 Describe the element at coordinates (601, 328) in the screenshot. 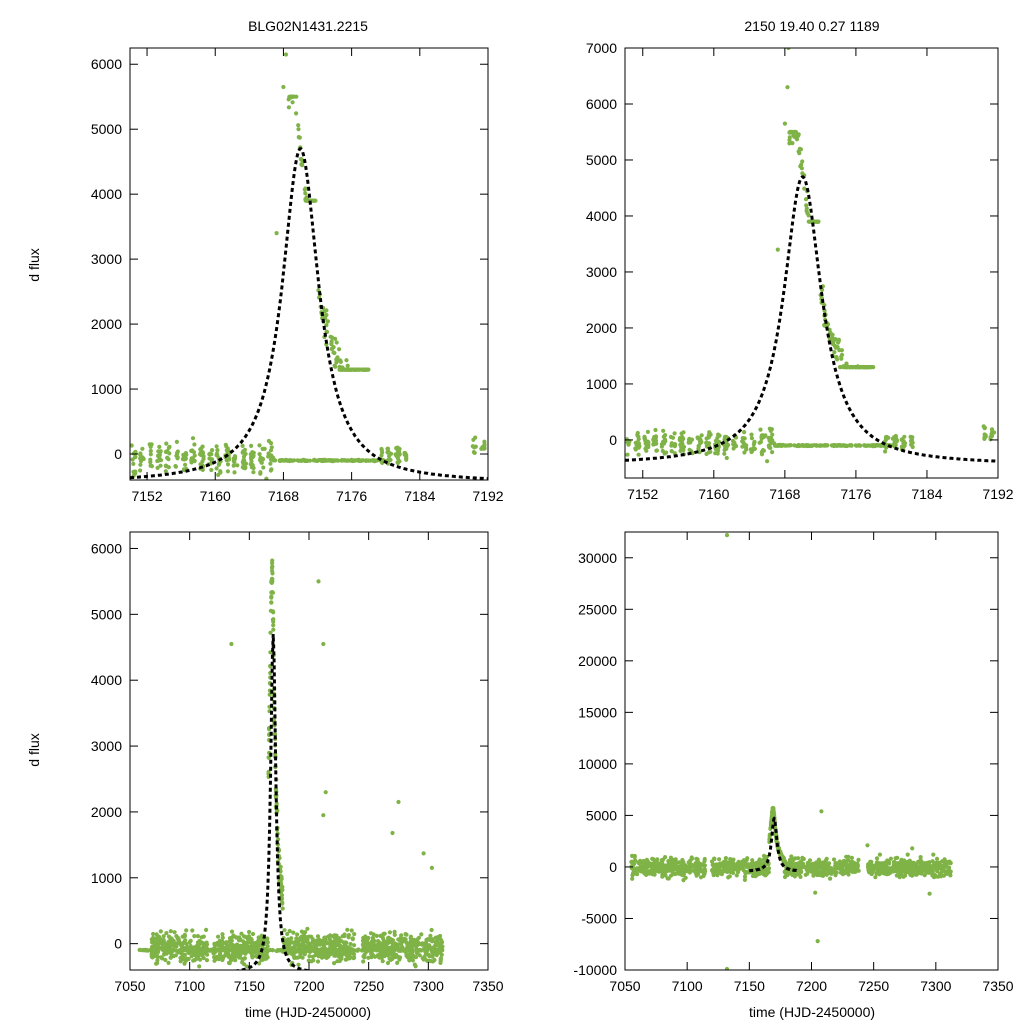

I see `y-tick-label: 2000` at that location.